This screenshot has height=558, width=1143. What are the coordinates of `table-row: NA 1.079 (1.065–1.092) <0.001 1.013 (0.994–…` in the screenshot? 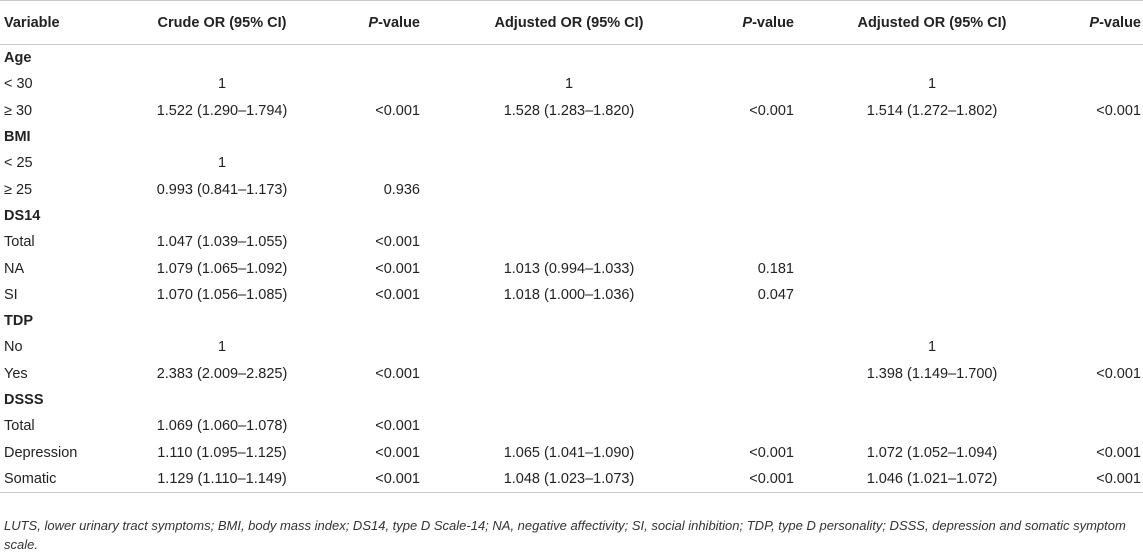 It's located at (571, 268).